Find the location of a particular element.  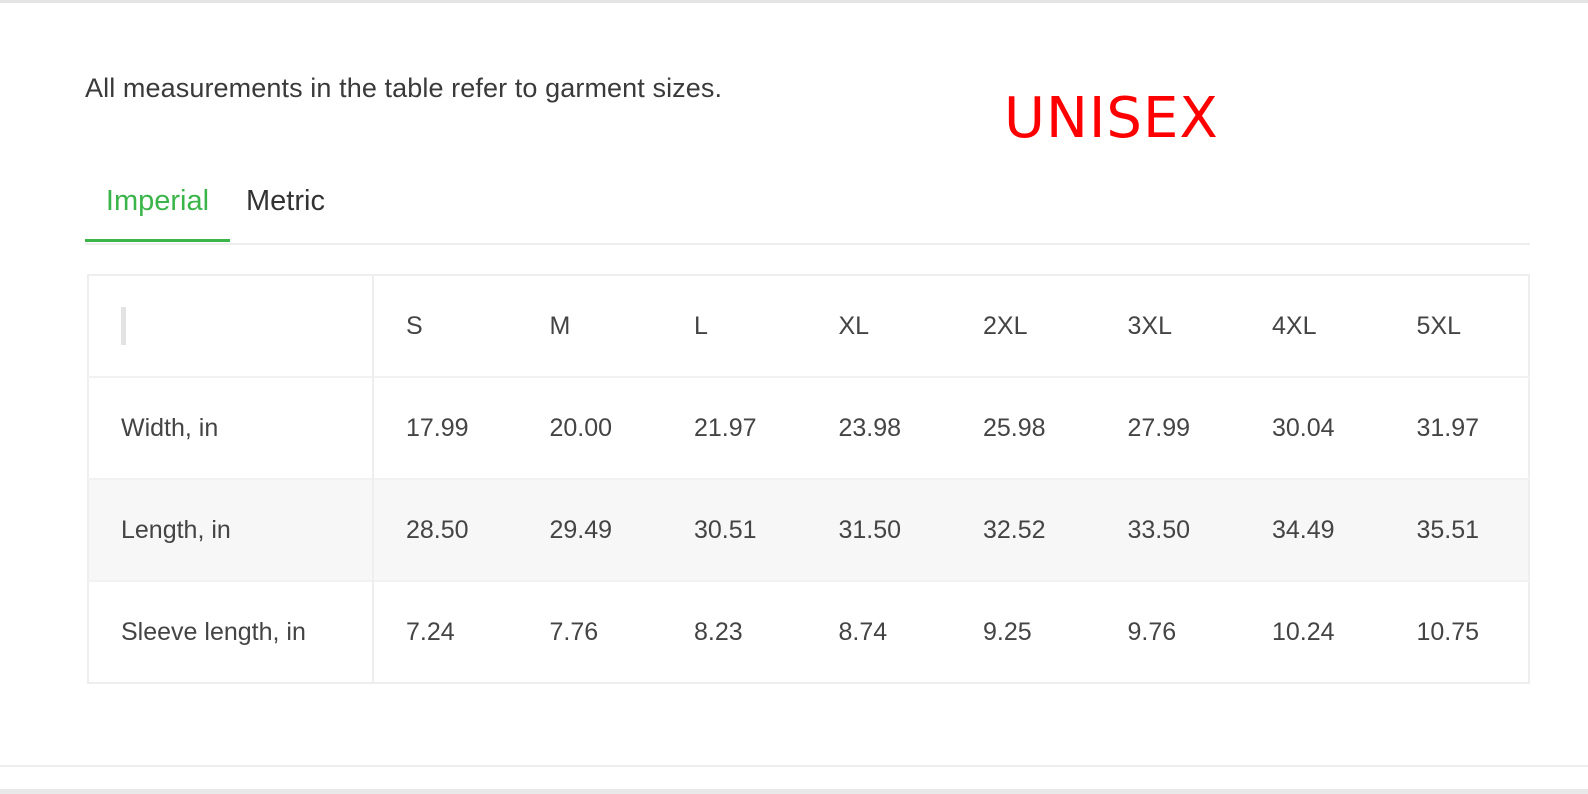

table-cell: 29.49 is located at coordinates (589, 530).